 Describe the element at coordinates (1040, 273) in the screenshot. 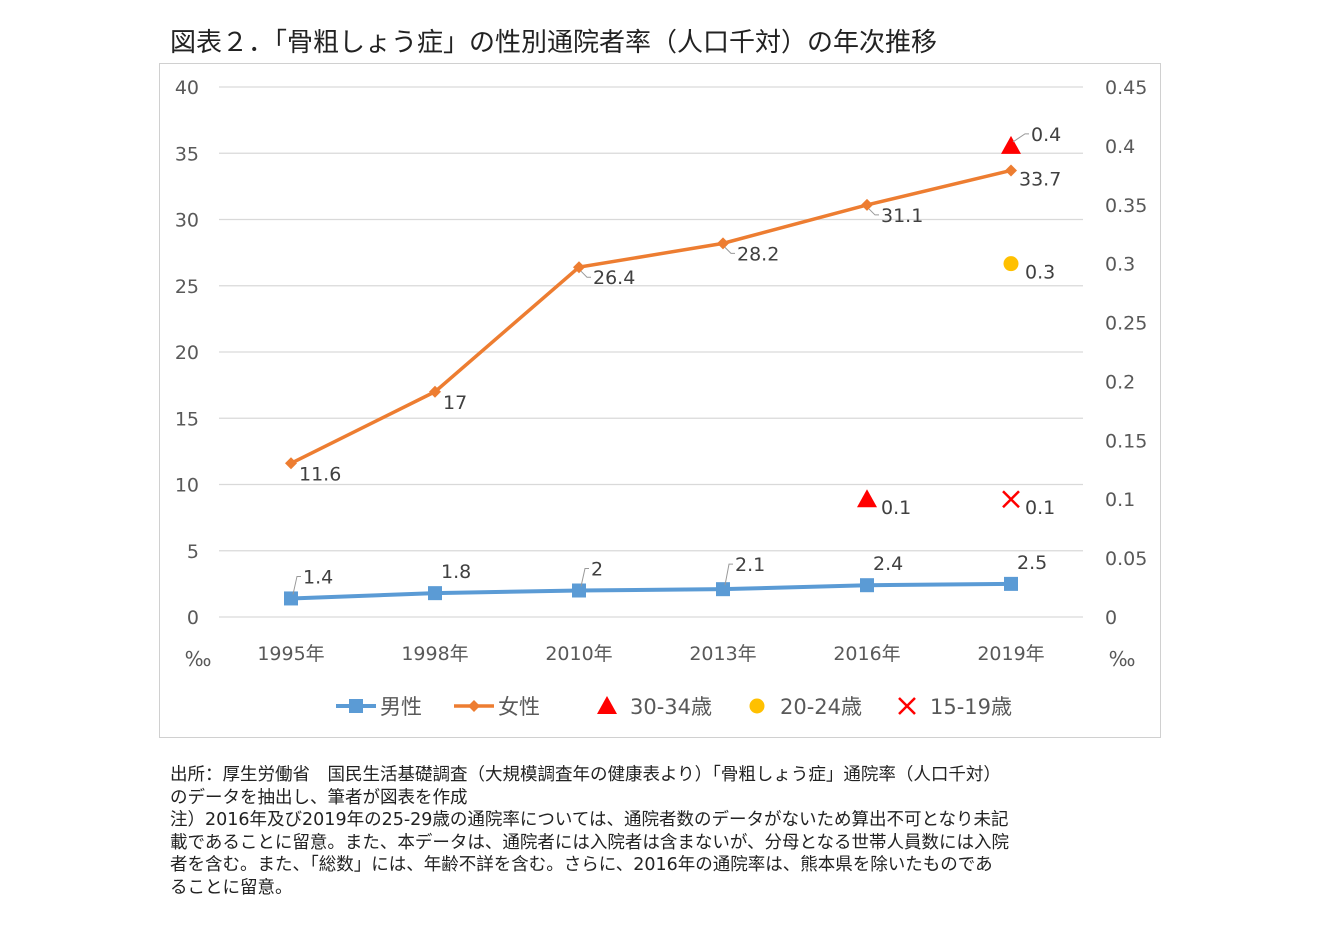

I see `data-label: 0.3` at that location.